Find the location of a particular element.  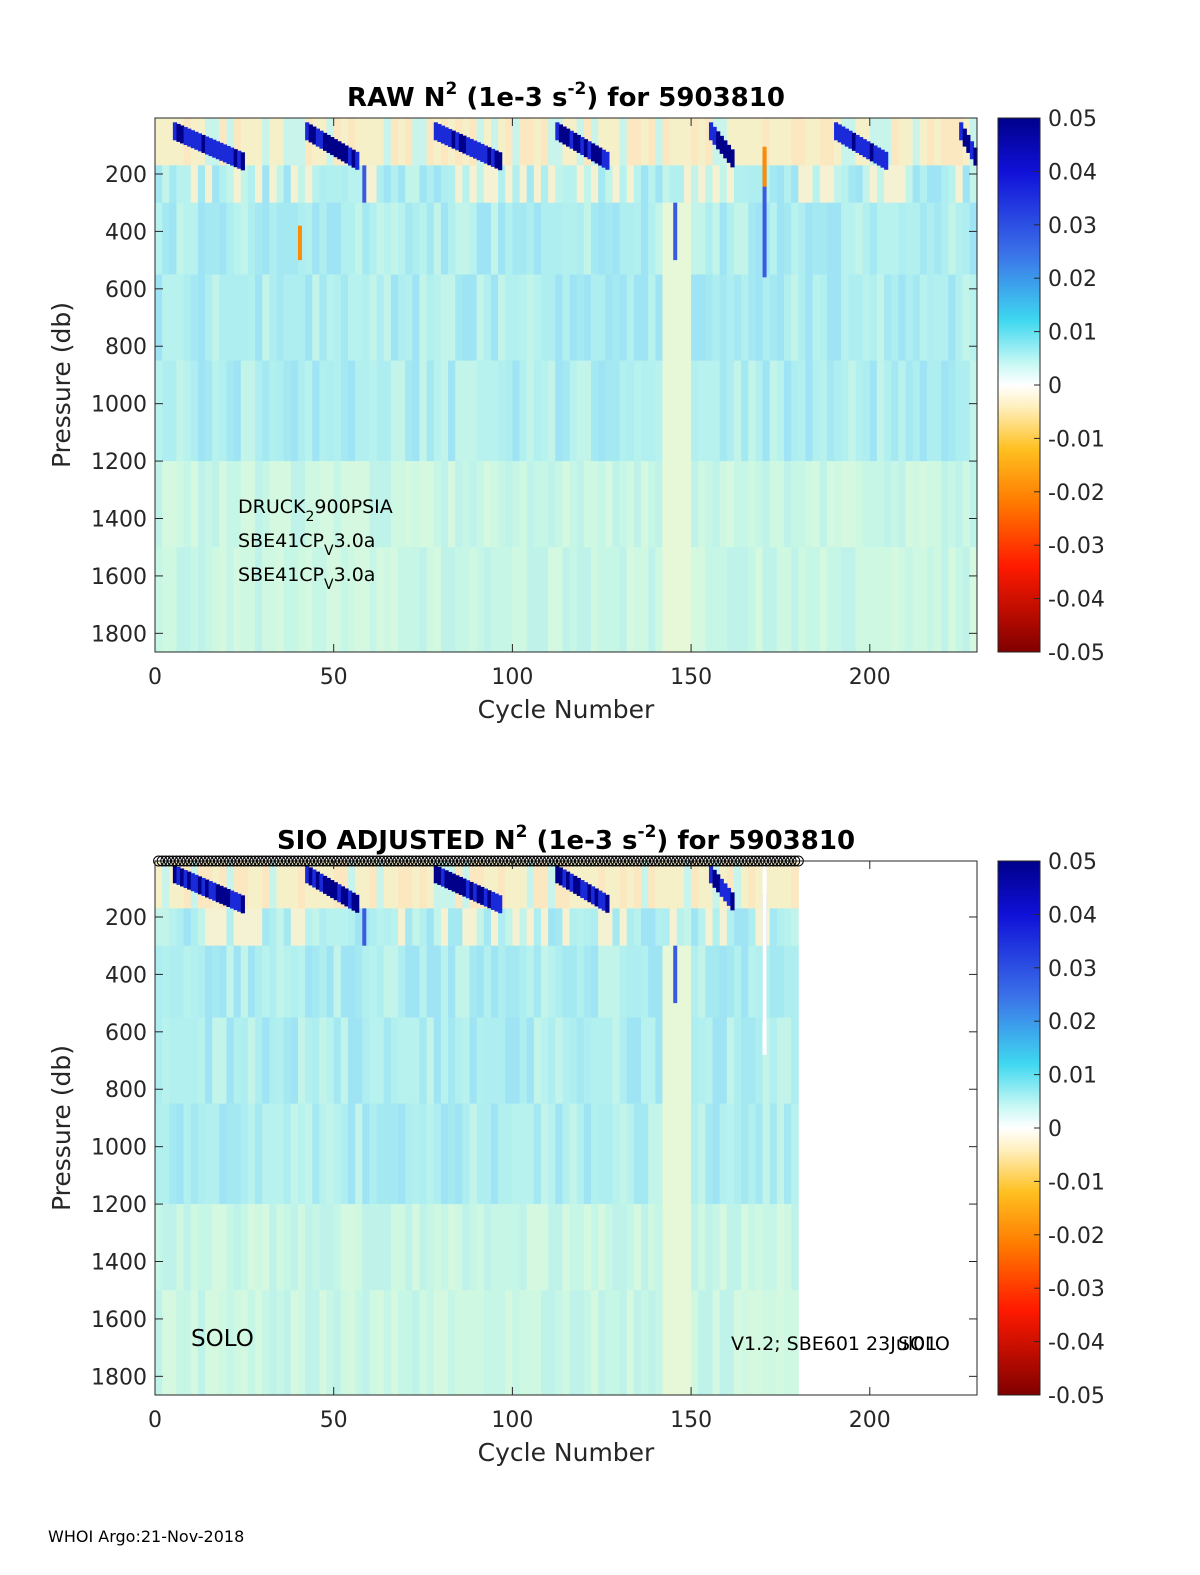

colorbar-tick-label: 0 is located at coordinates (1055, 1129).